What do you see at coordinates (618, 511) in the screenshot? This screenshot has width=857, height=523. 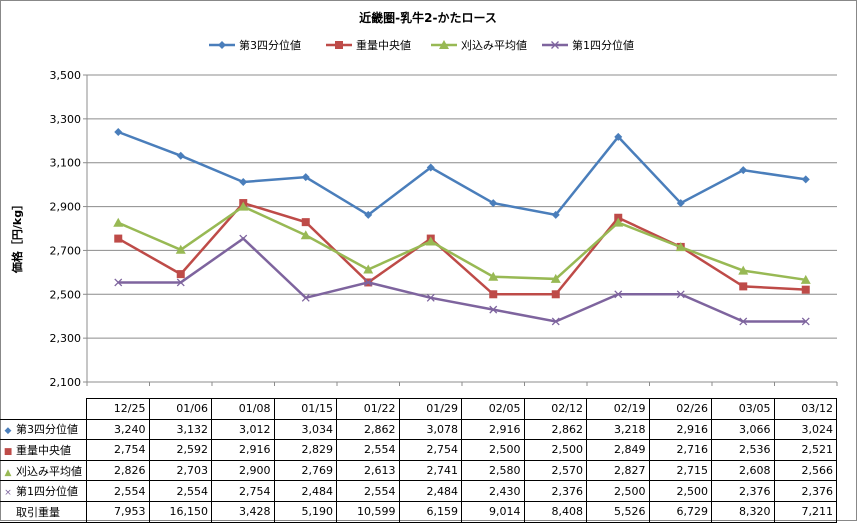 I see `table-cell: 5,526` at bounding box center [618, 511].